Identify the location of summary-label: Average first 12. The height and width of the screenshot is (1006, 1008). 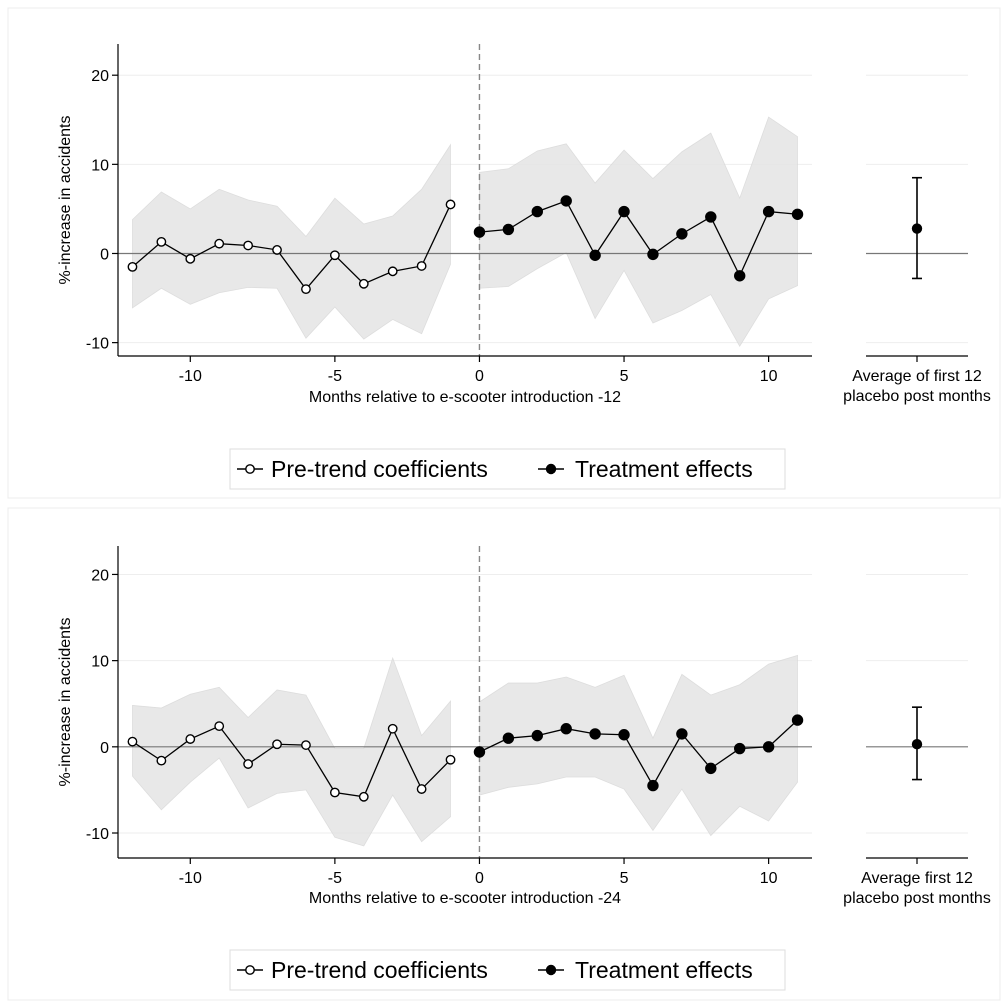
(917, 878).